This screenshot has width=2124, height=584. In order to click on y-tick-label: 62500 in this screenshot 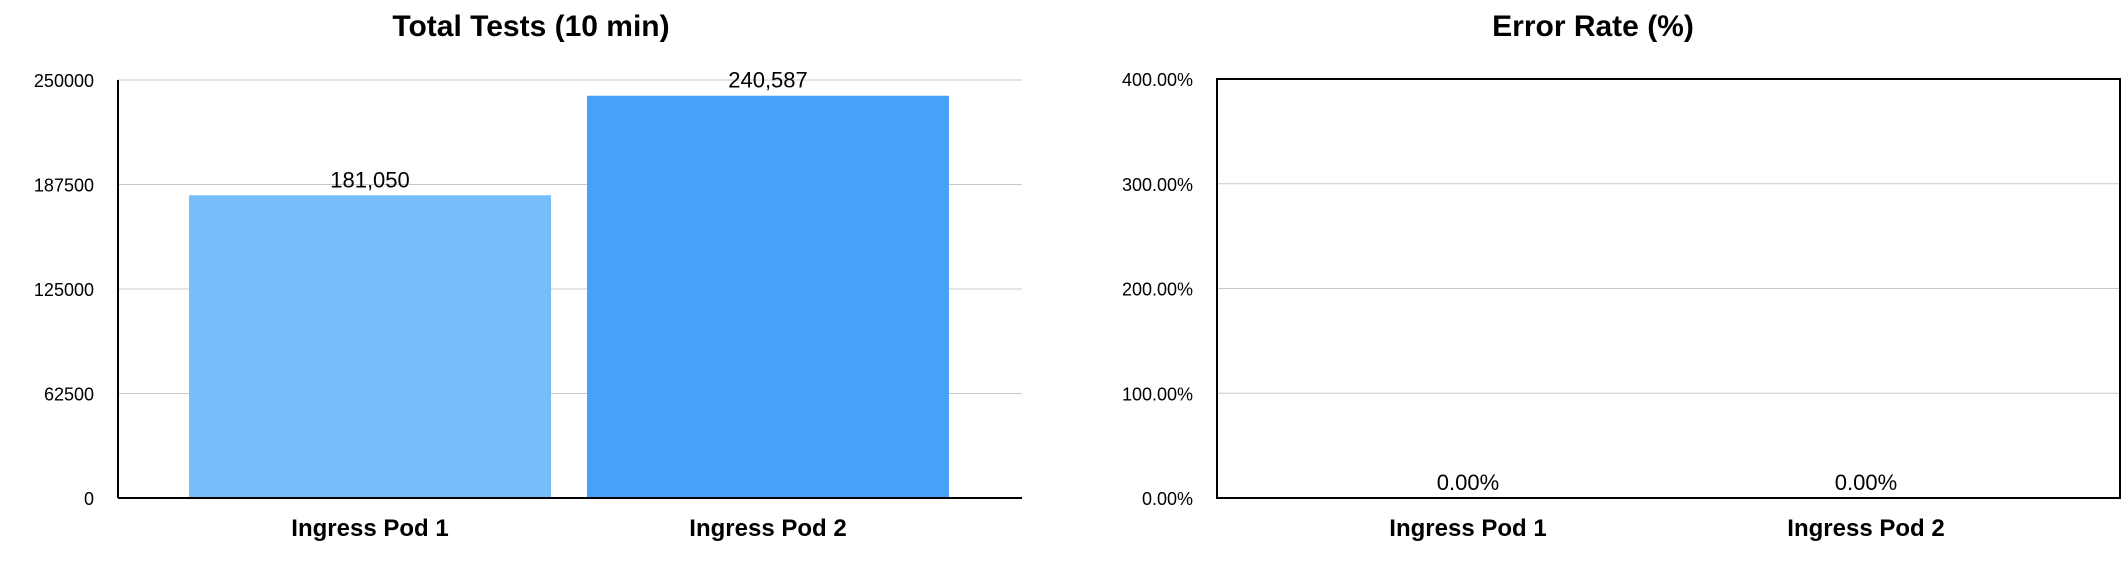, I will do `click(69, 395)`.